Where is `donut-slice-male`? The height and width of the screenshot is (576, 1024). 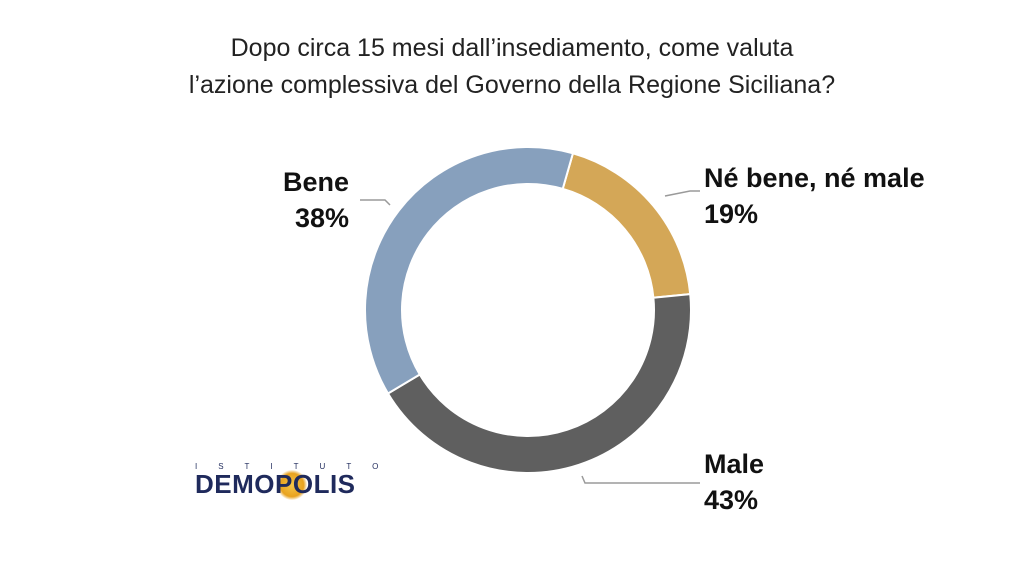
donut-slice-male is located at coordinates (539, 383).